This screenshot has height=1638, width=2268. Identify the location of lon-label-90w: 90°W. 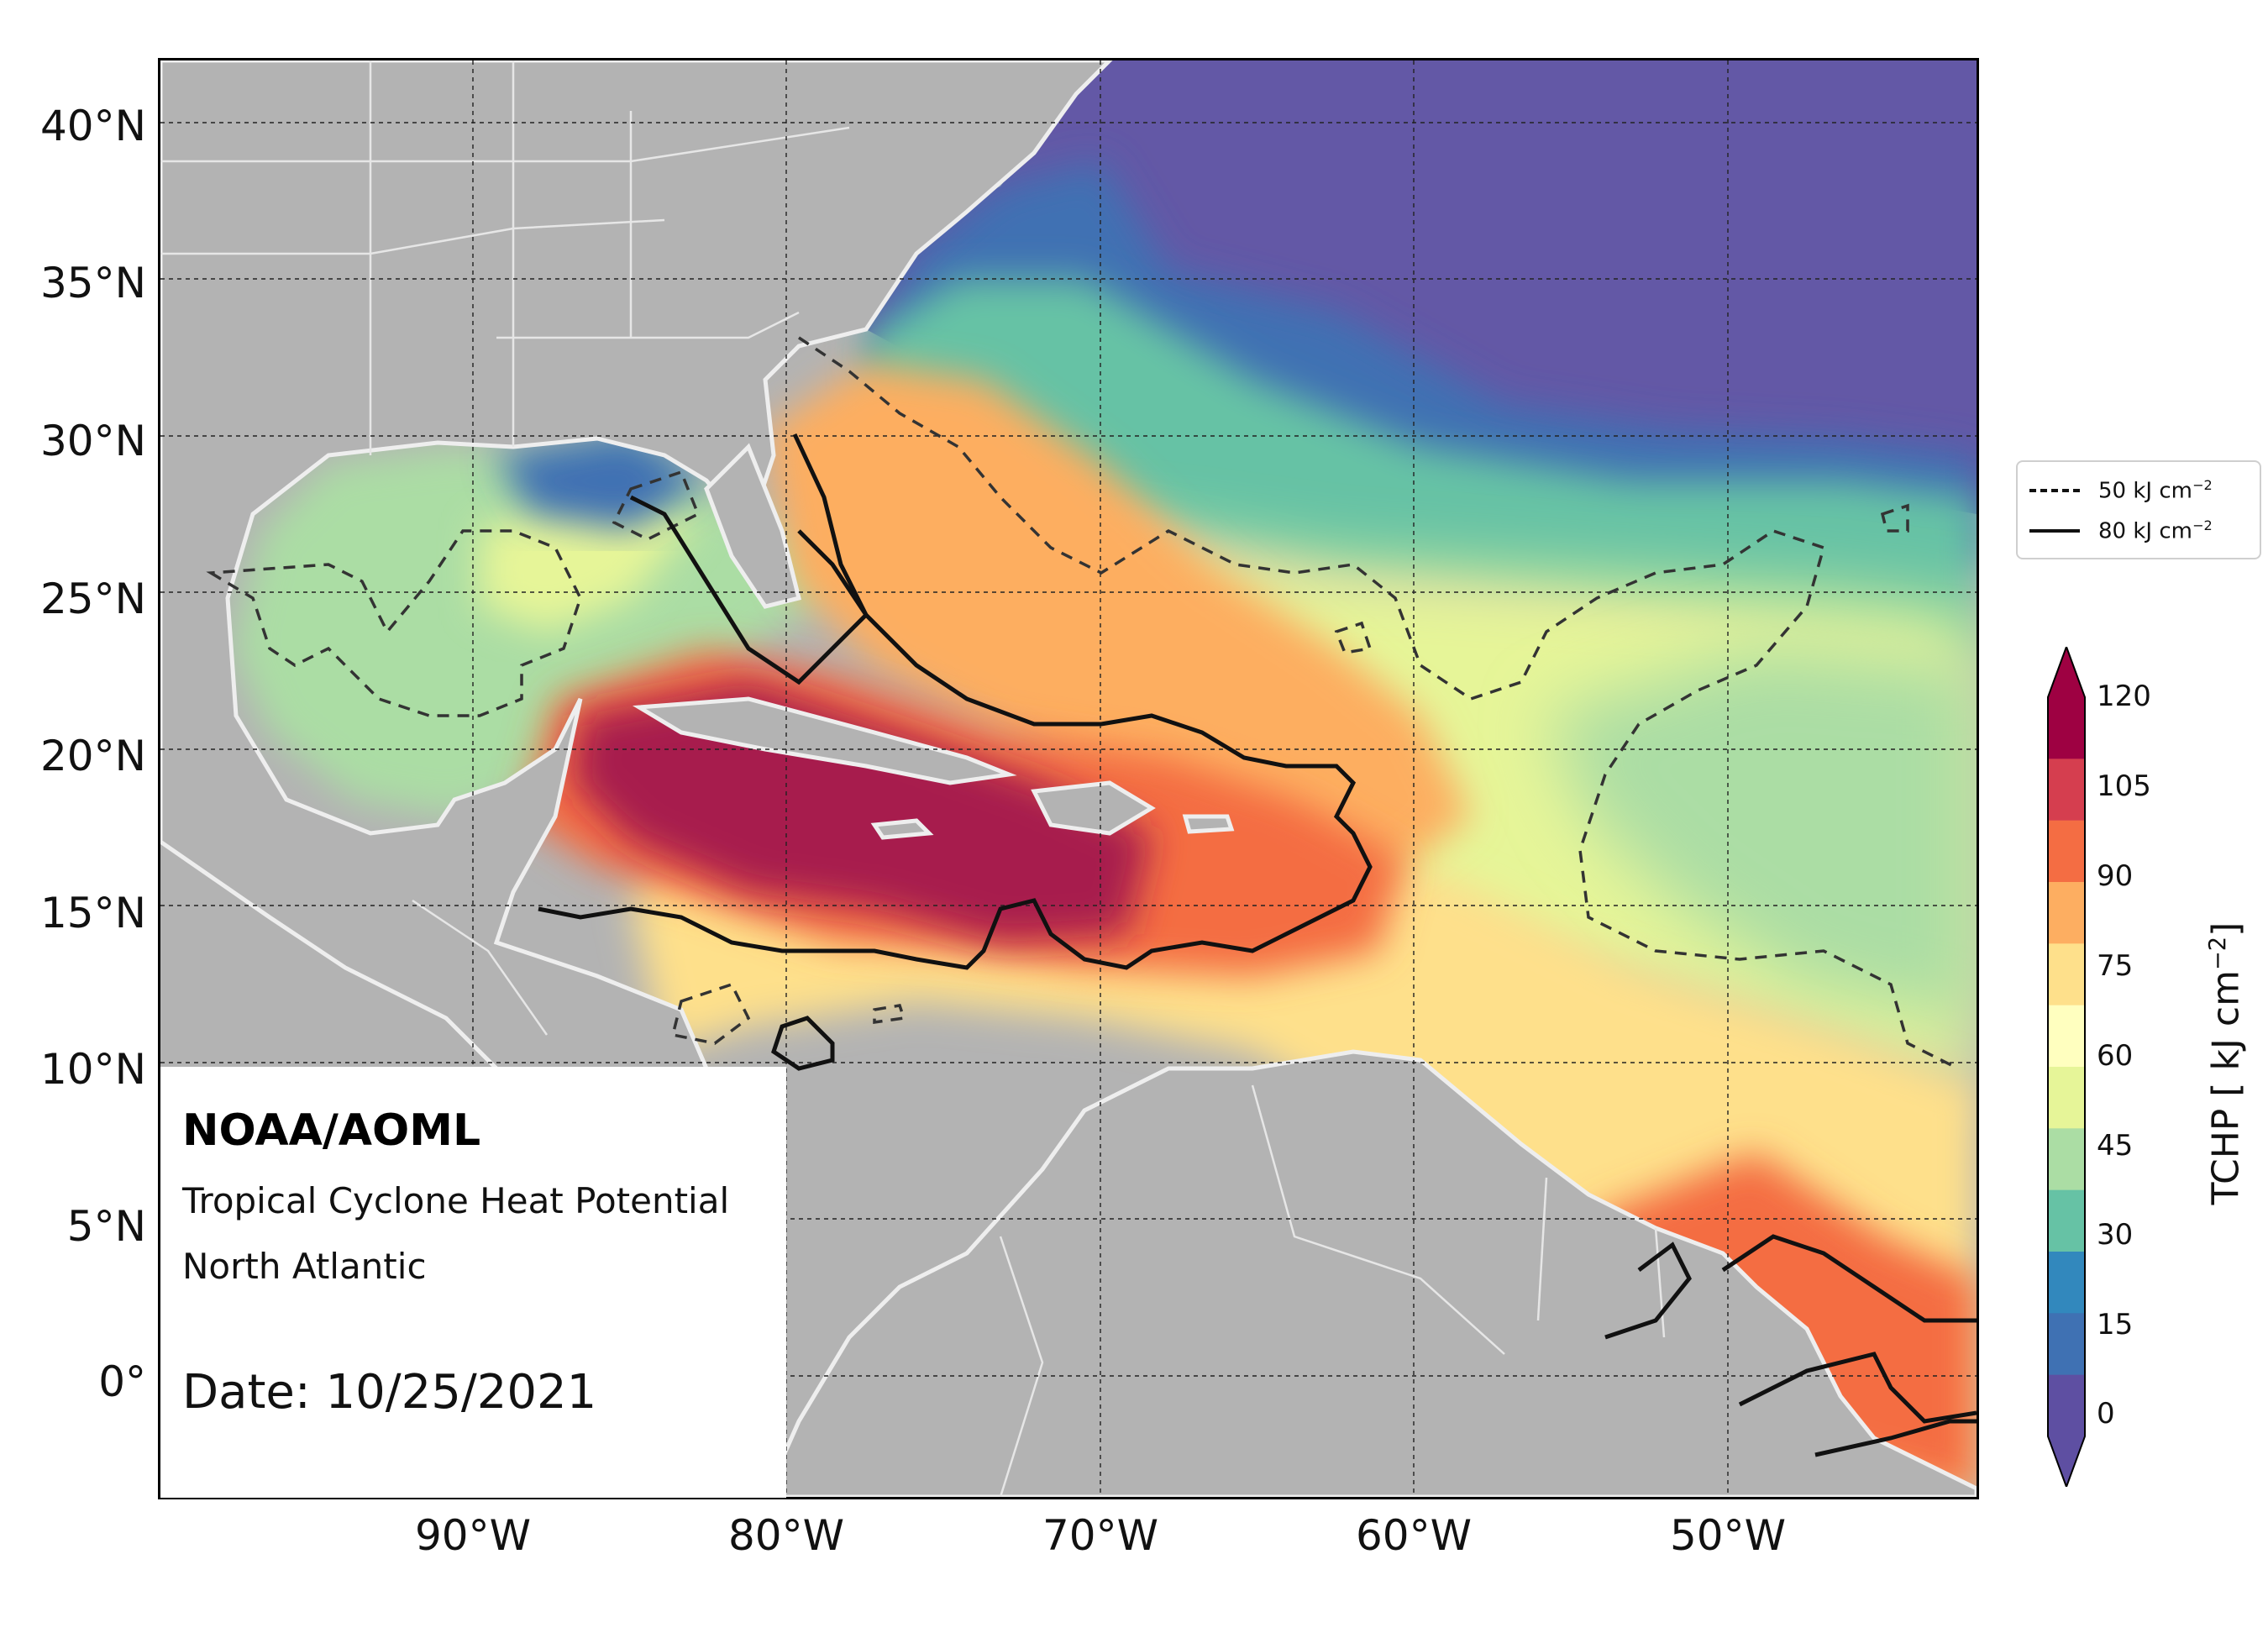
(473, 1535).